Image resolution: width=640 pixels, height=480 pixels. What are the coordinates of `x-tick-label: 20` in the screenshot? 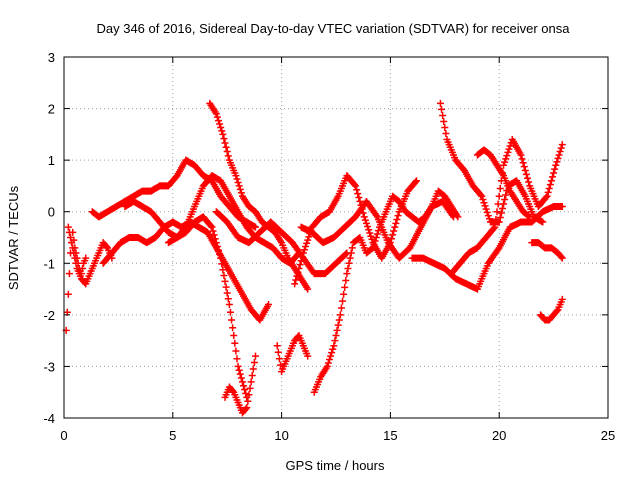 It's located at (499, 435).